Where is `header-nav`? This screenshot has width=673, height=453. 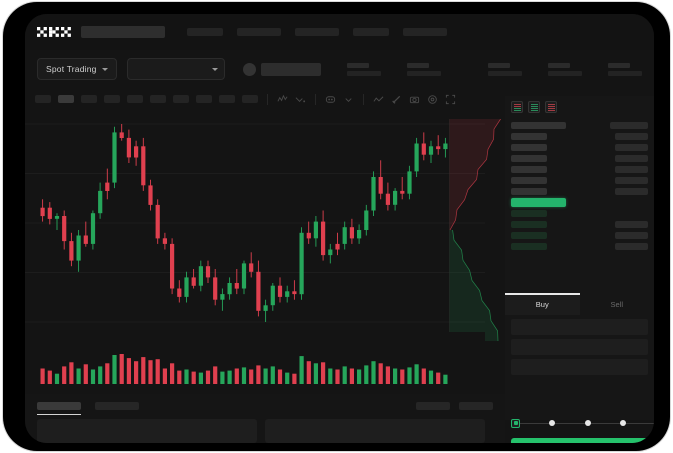
header-nav is located at coordinates (317, 32).